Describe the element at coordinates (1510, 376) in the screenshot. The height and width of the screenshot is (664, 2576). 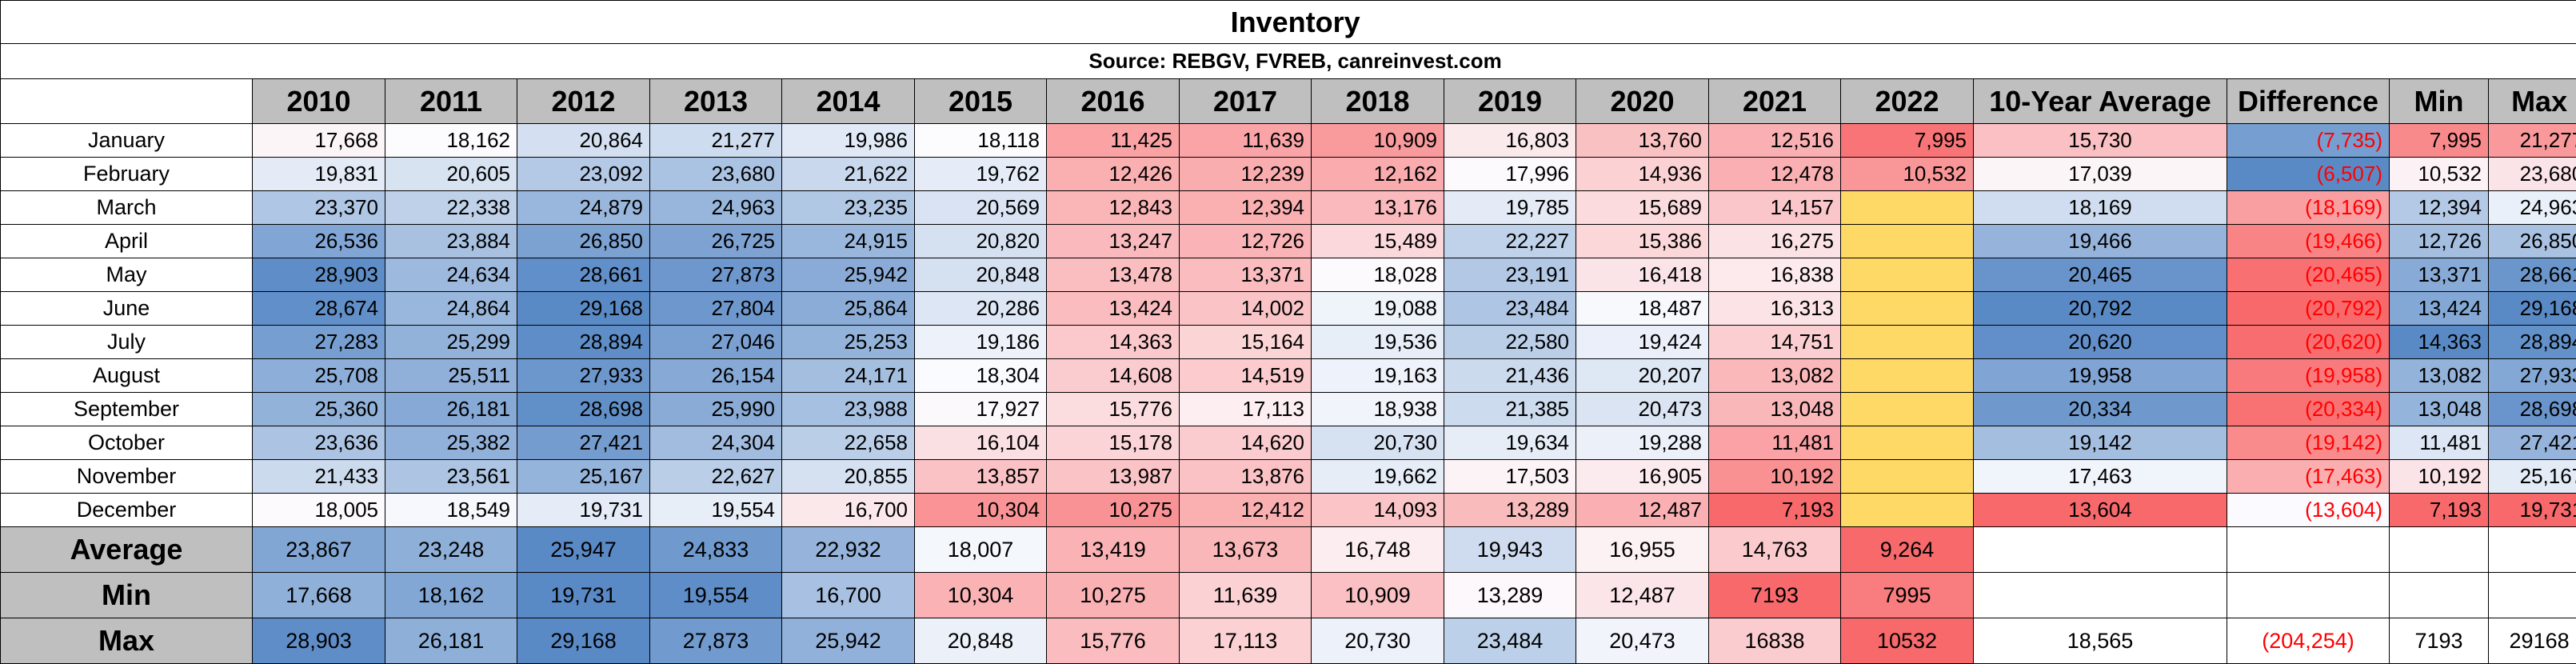
I see `data-cell: 21,436` at that location.